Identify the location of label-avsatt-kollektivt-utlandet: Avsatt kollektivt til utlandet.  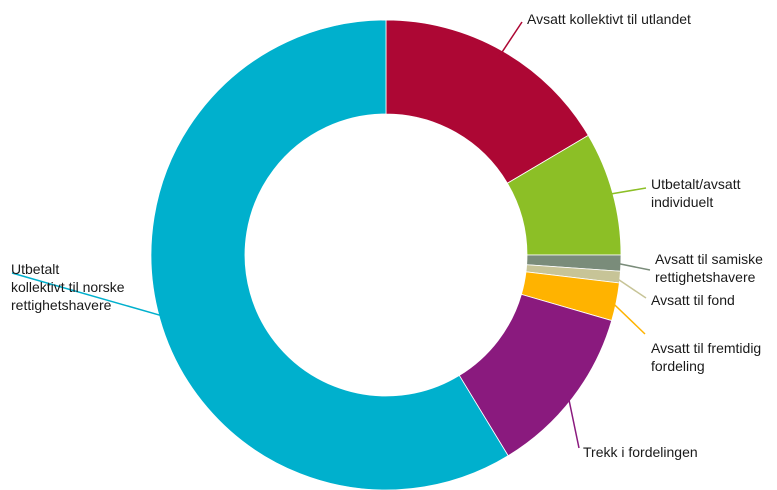
(609, 19).